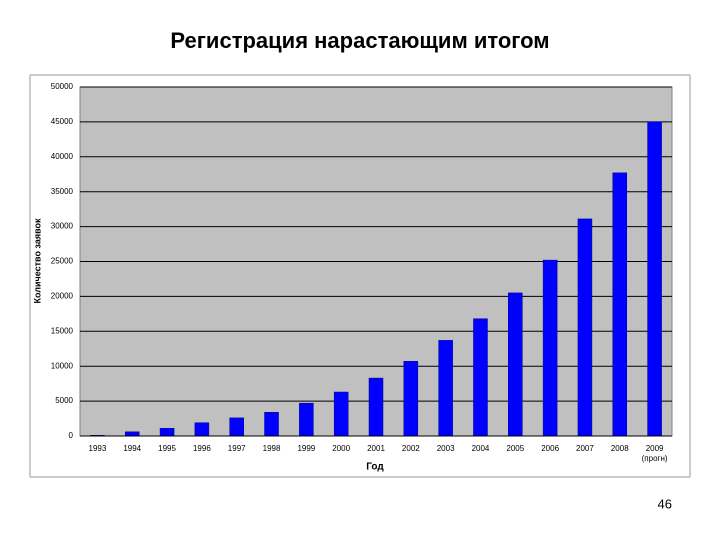 Image resolution: width=720 pixels, height=540 pixels. Describe the element at coordinates (272, 448) in the screenshot. I see `x-tick-label: 1998` at that location.